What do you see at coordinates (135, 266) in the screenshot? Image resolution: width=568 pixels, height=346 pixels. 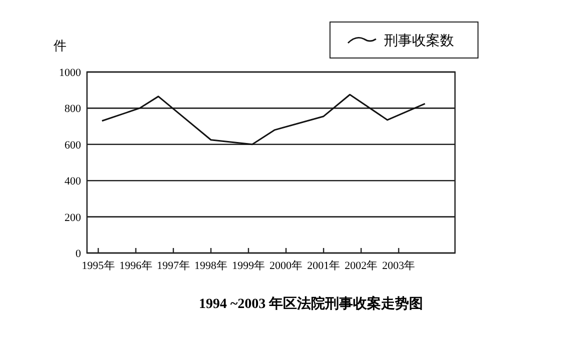 I see `x-tick-label: 1996年` at bounding box center [135, 266].